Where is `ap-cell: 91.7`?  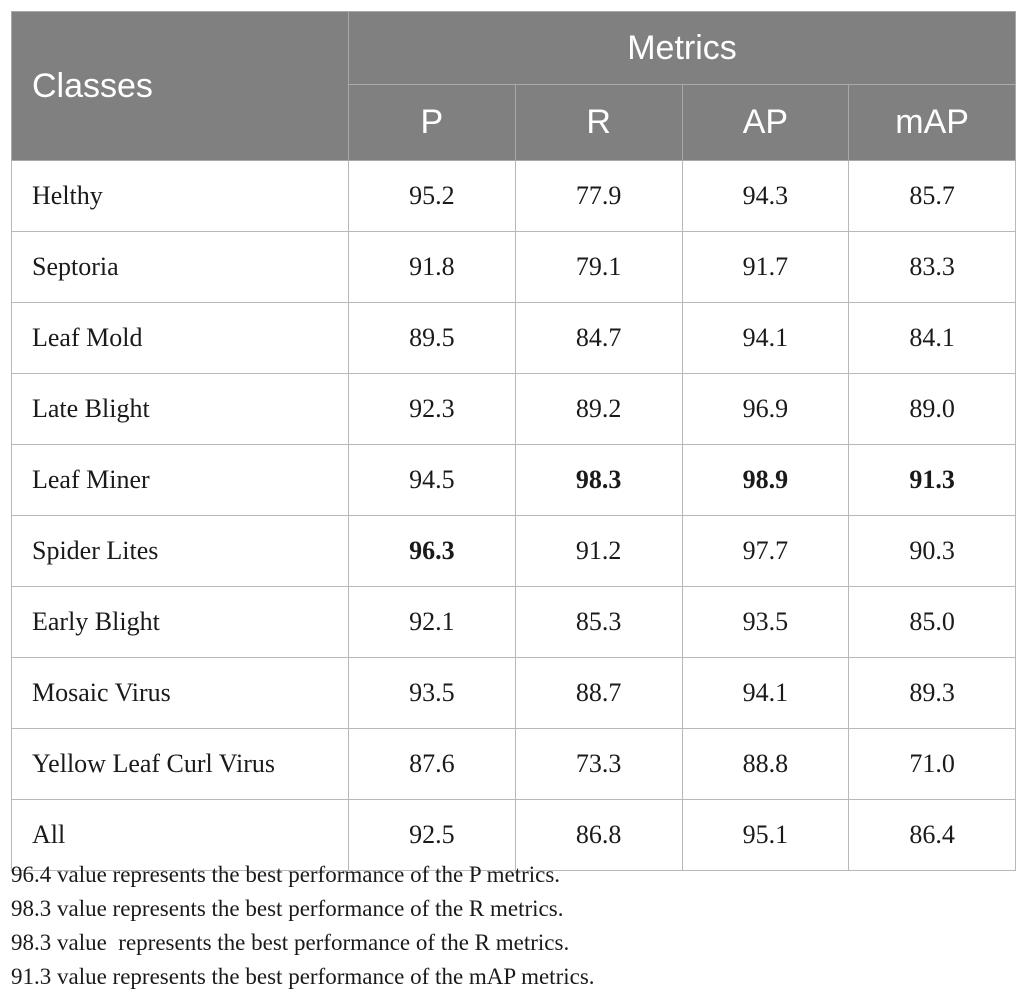
ap-cell: 91.7 is located at coordinates (765, 267).